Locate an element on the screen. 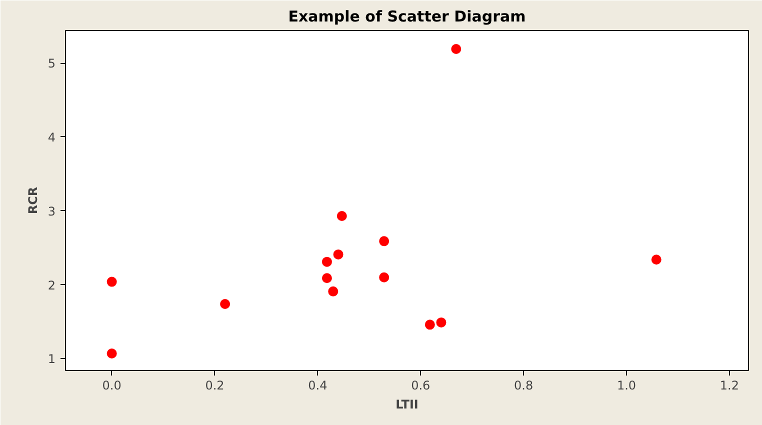  x-tick-label: 0.8 is located at coordinates (524, 385).